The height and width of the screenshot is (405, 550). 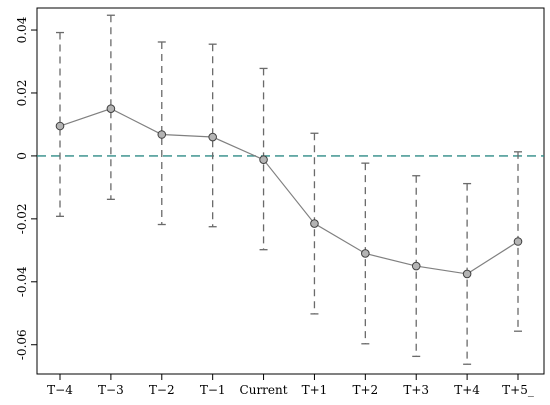 What do you see at coordinates (22, 93) in the screenshot?
I see `y-tick-label: 0.02` at bounding box center [22, 93].